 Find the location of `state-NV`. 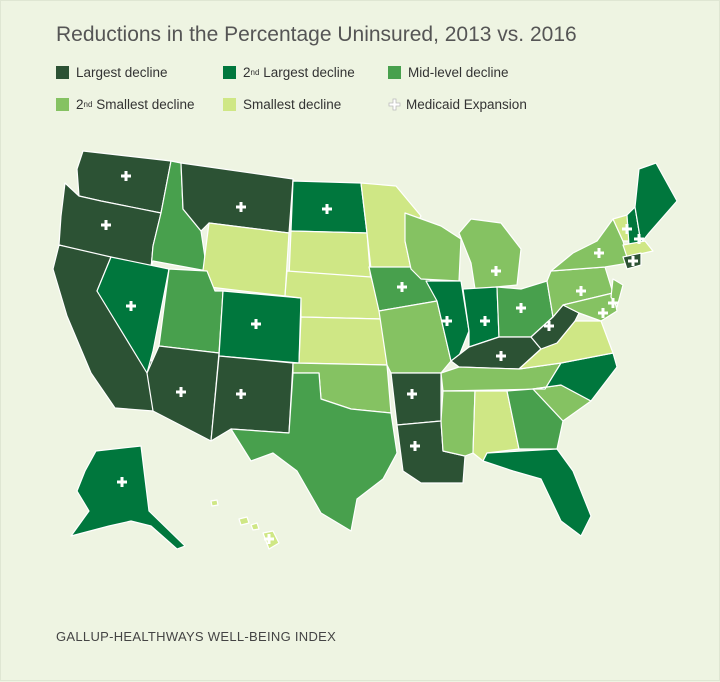

state-NV is located at coordinates (133, 315).